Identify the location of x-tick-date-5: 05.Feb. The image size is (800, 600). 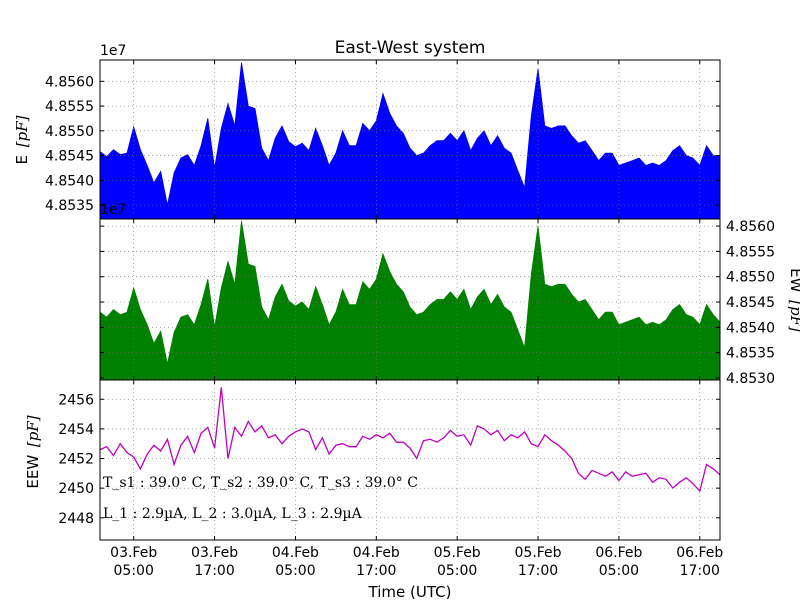
(538, 553).